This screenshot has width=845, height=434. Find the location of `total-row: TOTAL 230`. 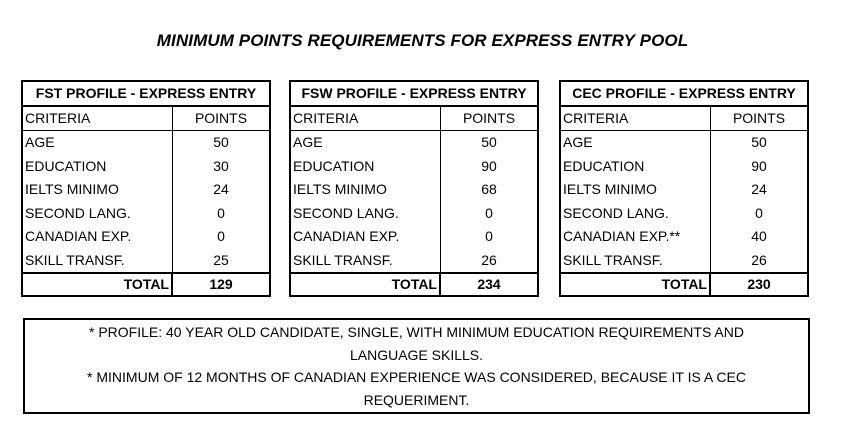

total-row: TOTAL 230 is located at coordinates (684, 284).